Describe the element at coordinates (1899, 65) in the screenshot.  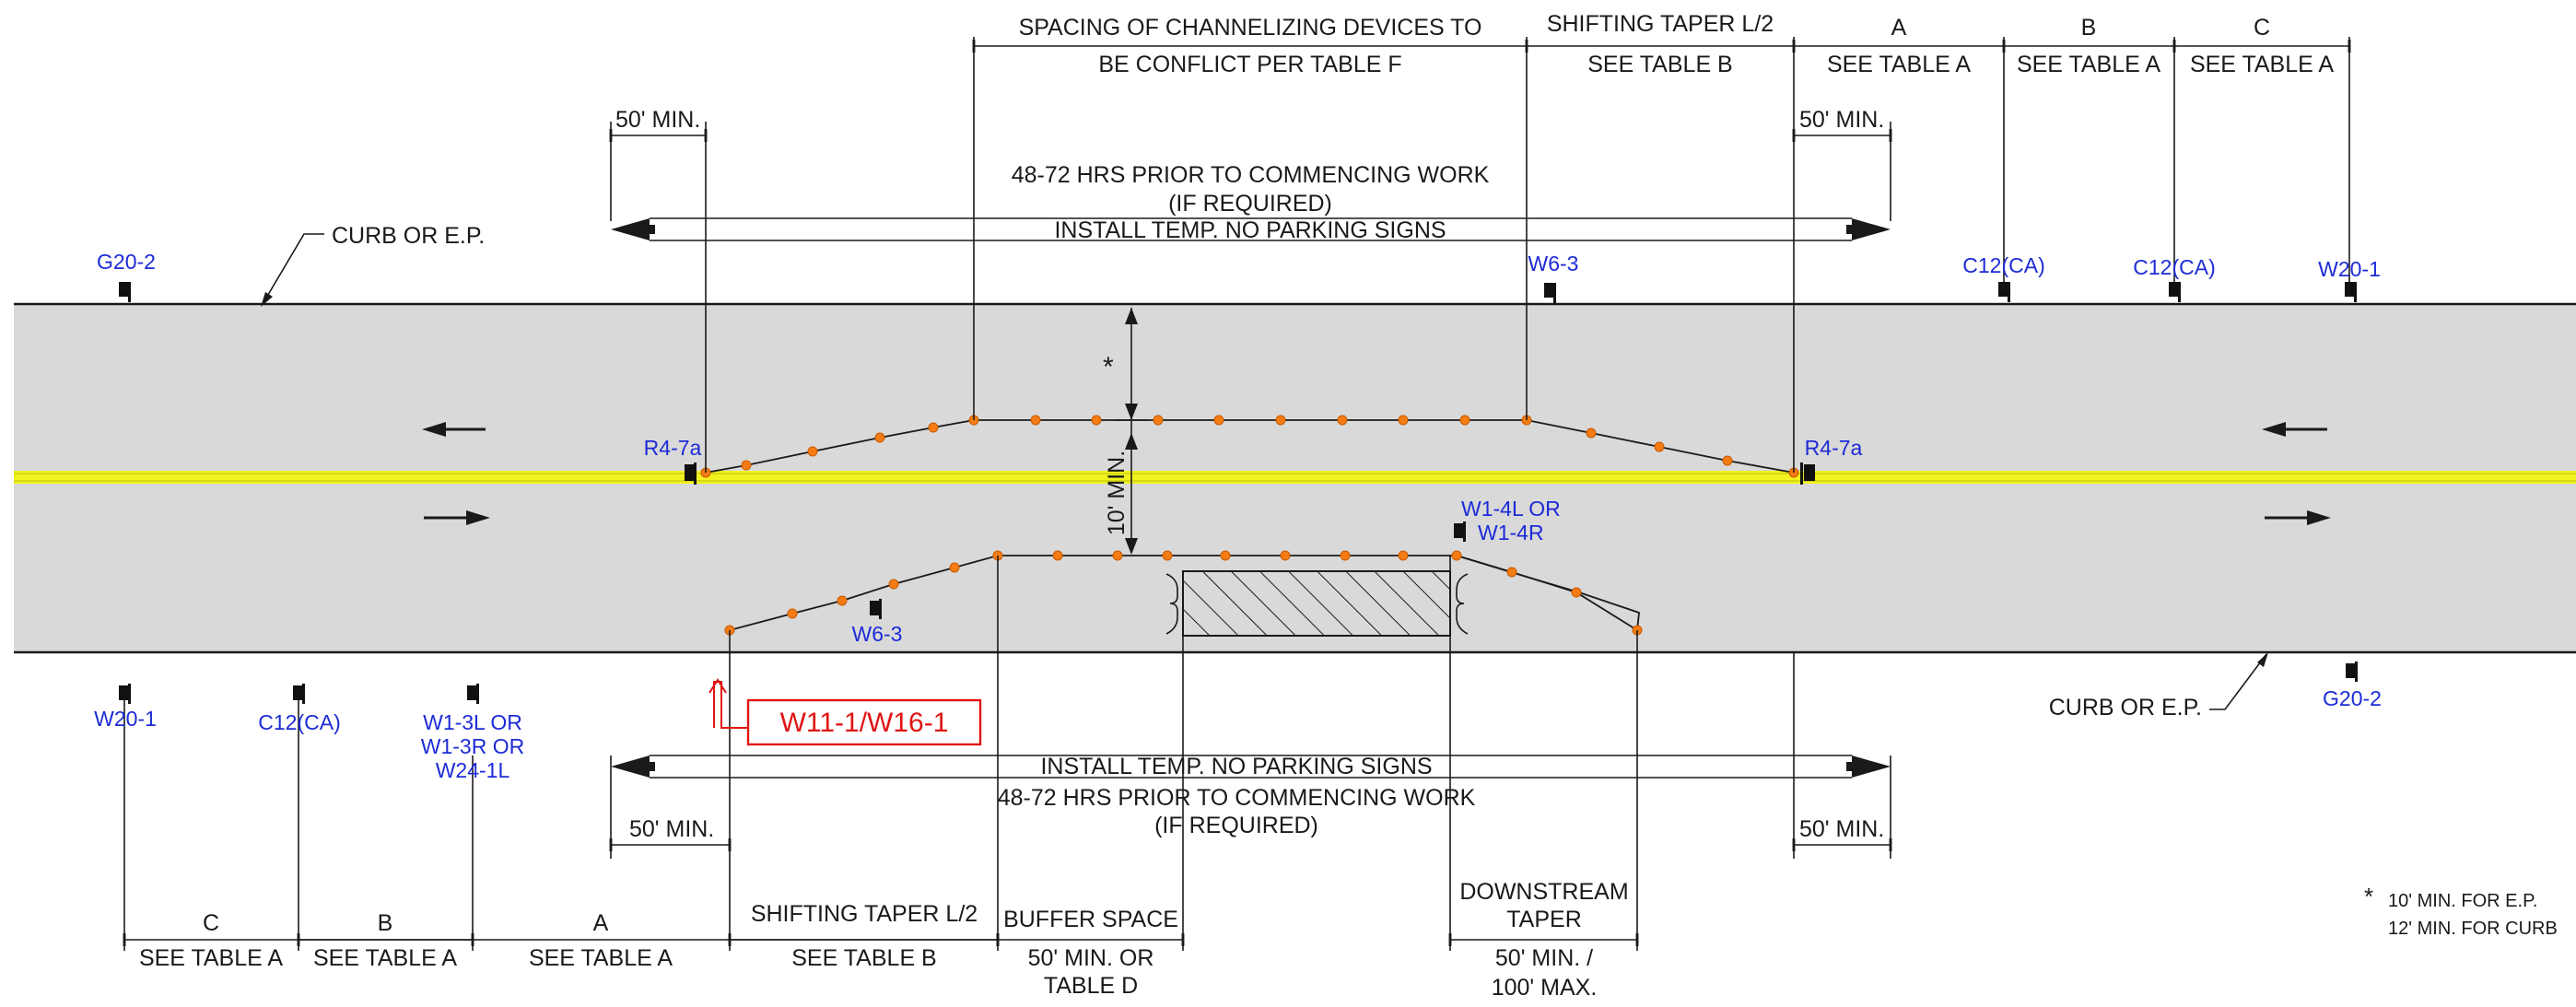
I see `dim-a-top-table: SEE TABLE A` at that location.